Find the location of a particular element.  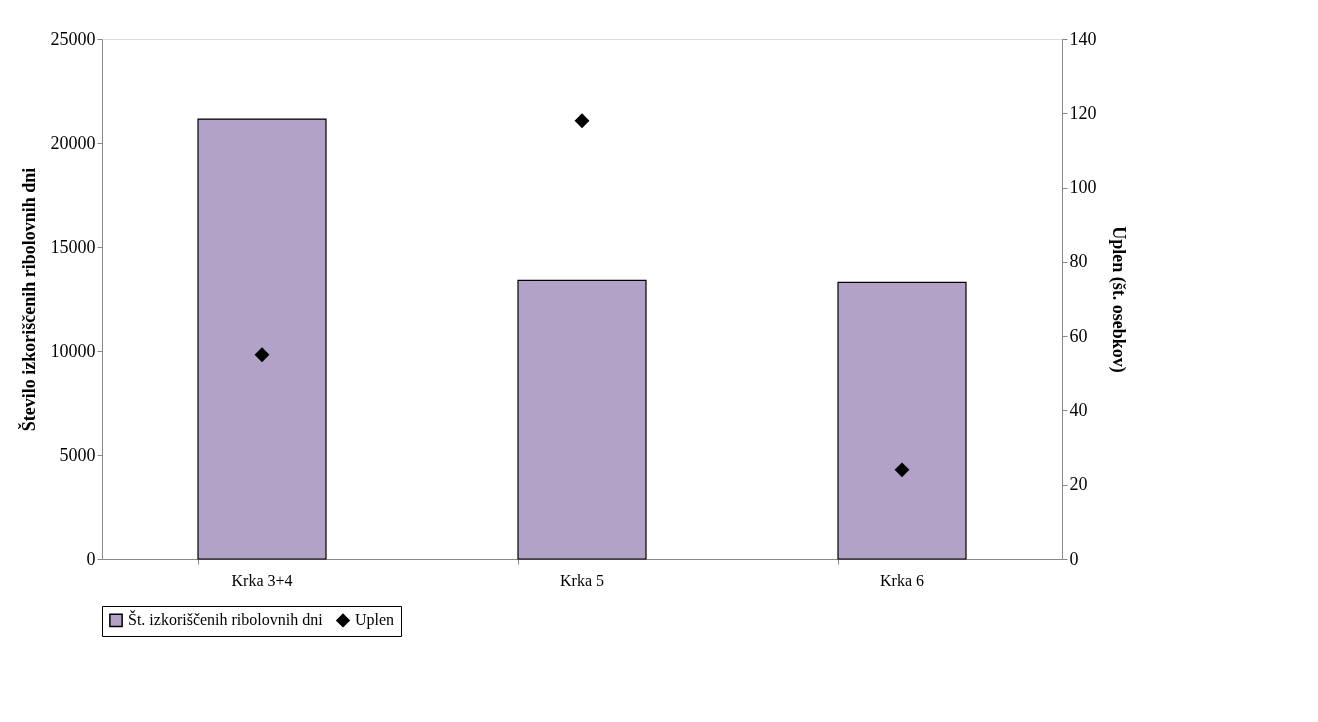

y-tick-label: 20000 is located at coordinates (73, 142).